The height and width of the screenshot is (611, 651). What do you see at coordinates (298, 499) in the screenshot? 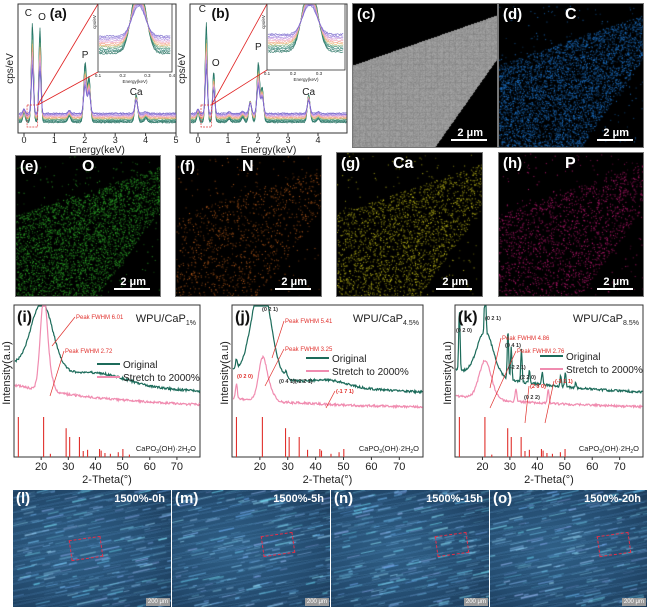
I see `time-label: 1500%-5h` at bounding box center [298, 499].